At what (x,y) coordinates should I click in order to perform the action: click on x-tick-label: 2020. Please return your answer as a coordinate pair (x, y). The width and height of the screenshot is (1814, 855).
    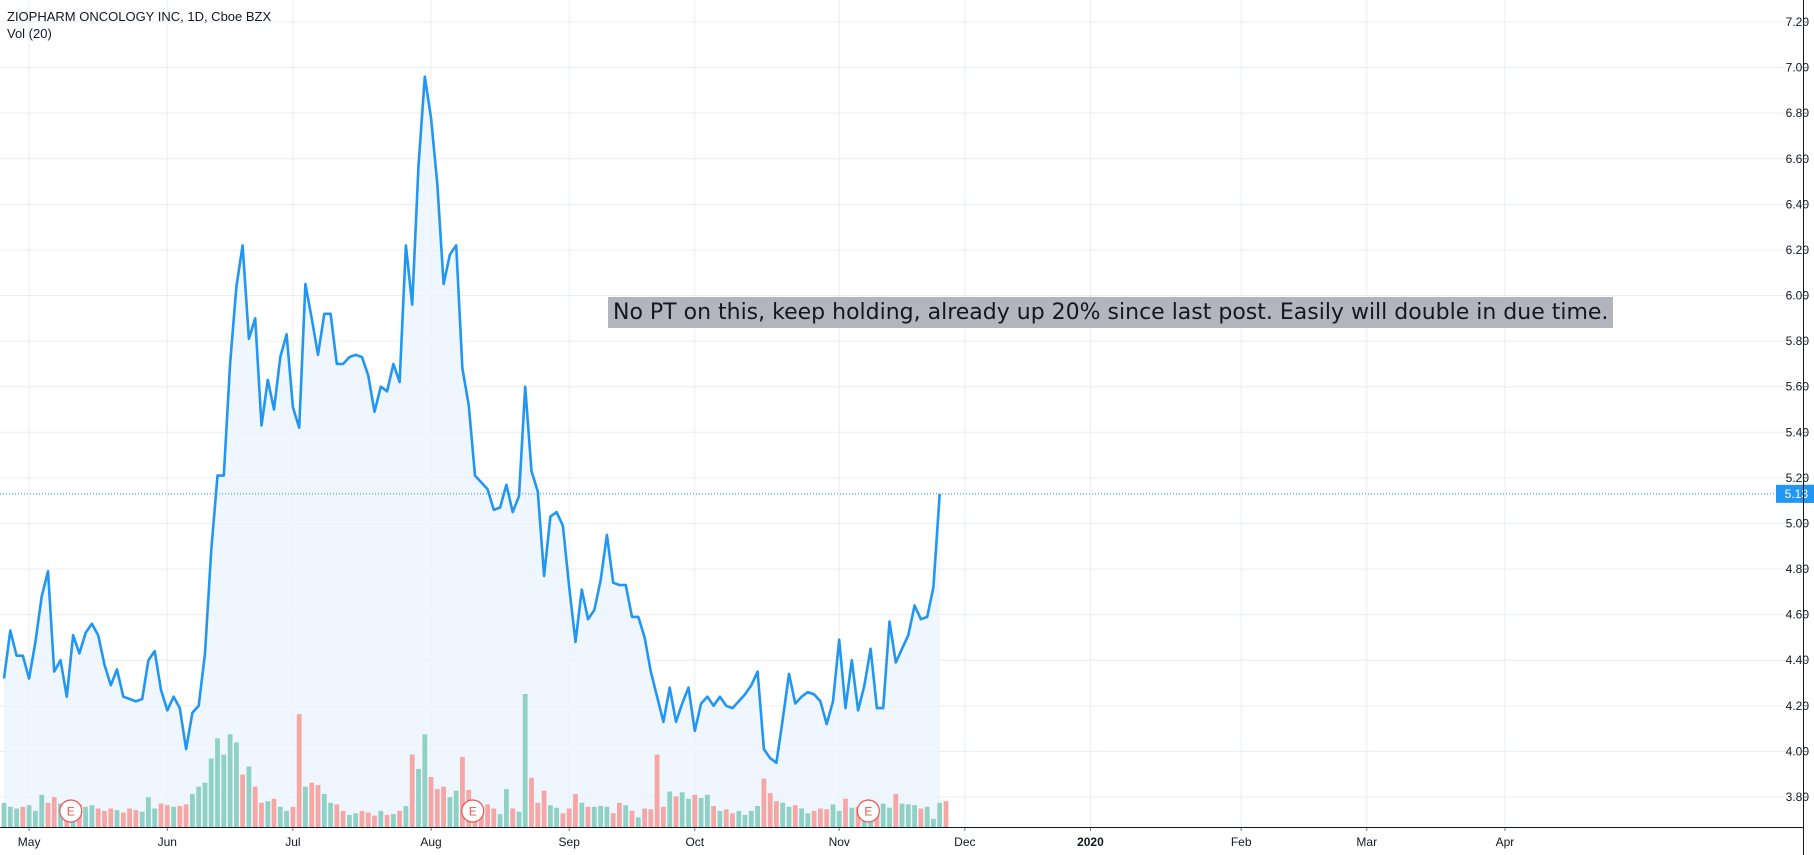
    Looking at the image, I should click on (1090, 842).